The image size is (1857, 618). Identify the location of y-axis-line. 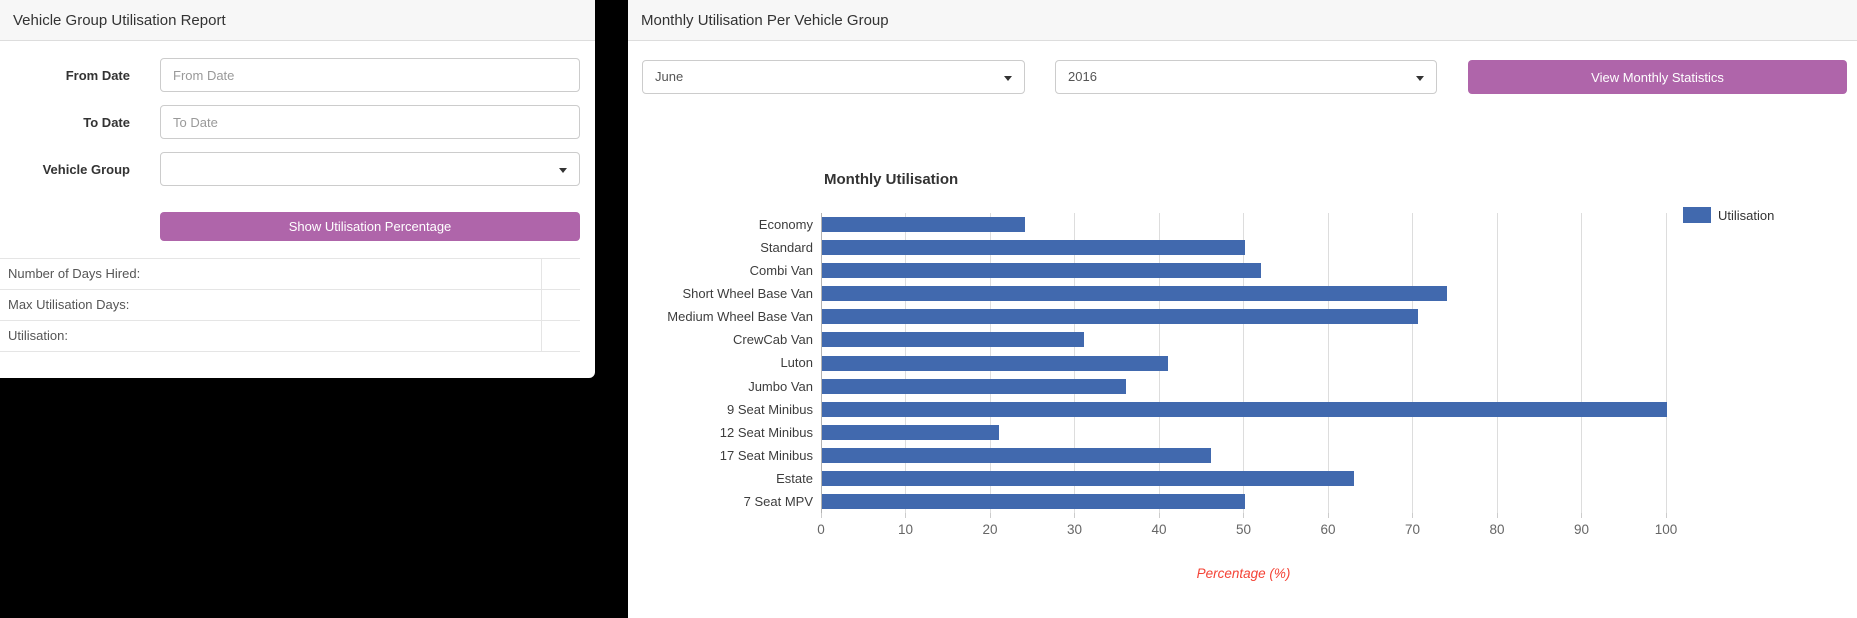
(821, 363).